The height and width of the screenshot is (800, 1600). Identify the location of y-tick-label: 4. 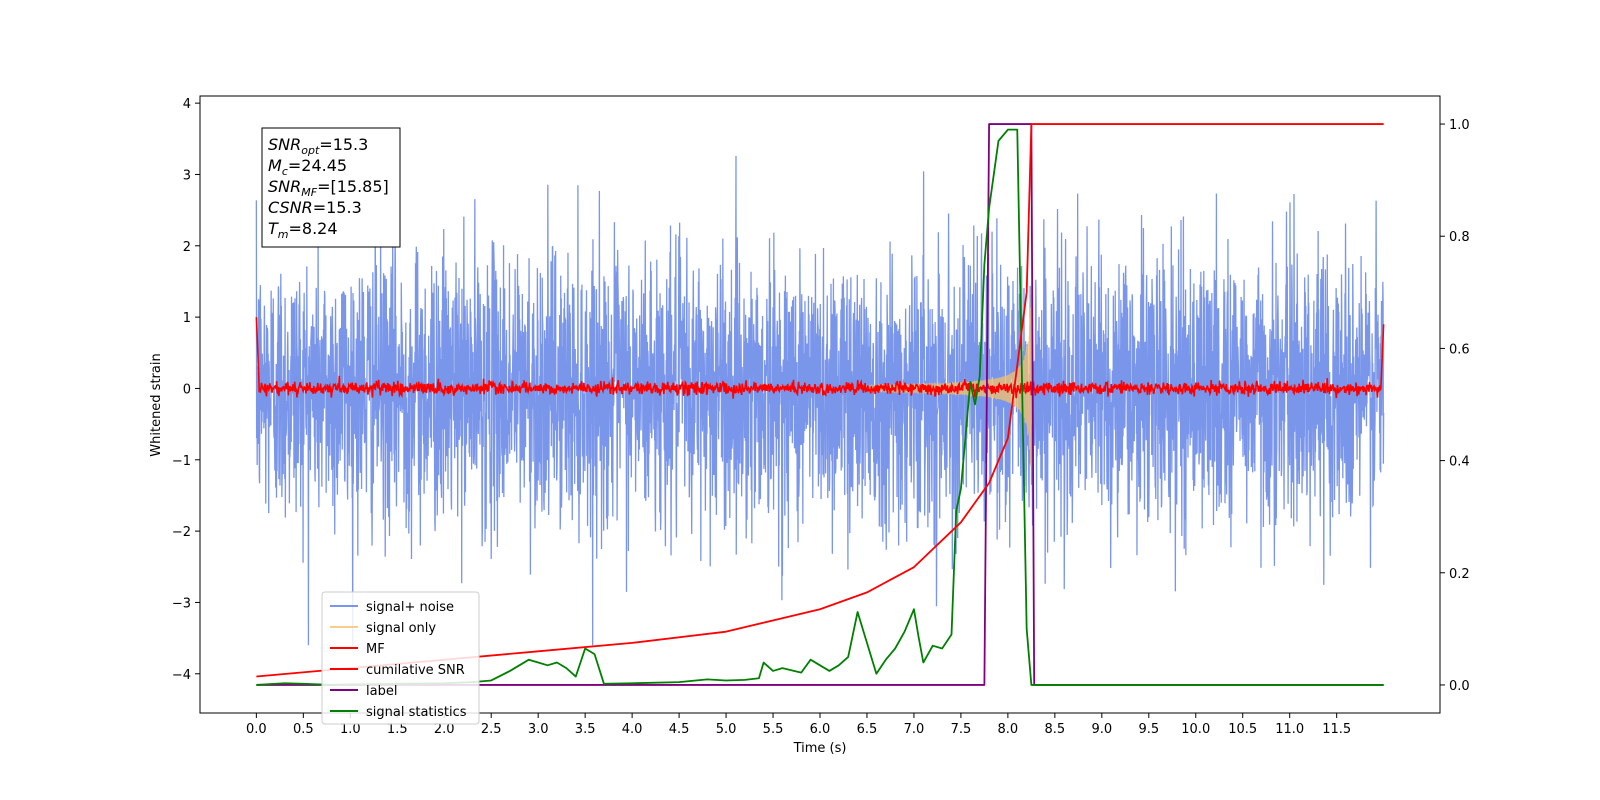
(187, 104).